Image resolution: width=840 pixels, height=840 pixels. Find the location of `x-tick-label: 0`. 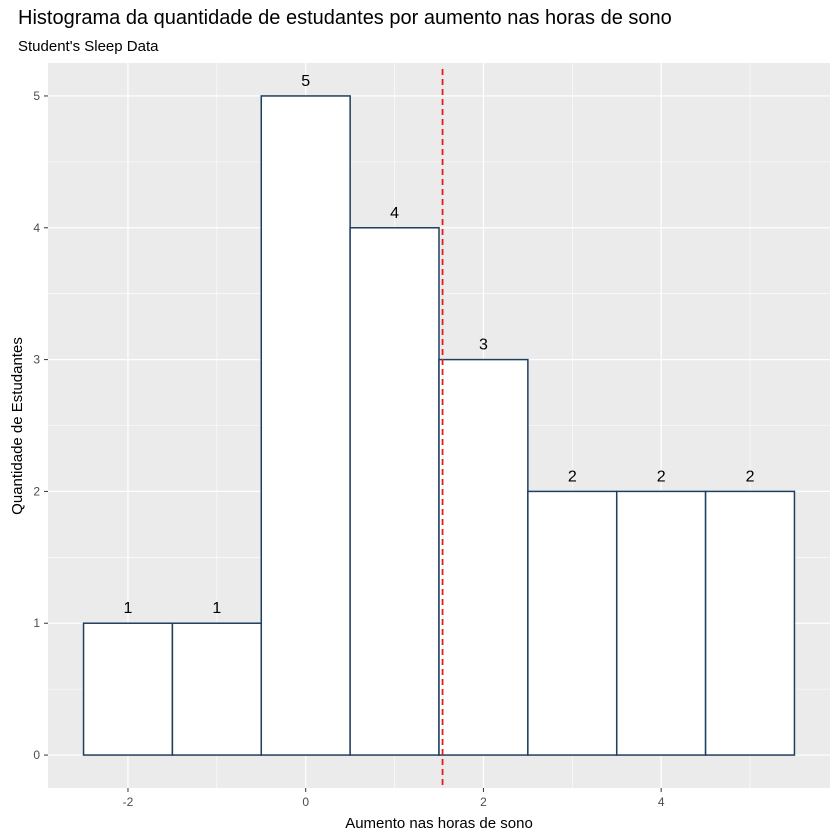

x-tick-label: 0 is located at coordinates (305, 802).